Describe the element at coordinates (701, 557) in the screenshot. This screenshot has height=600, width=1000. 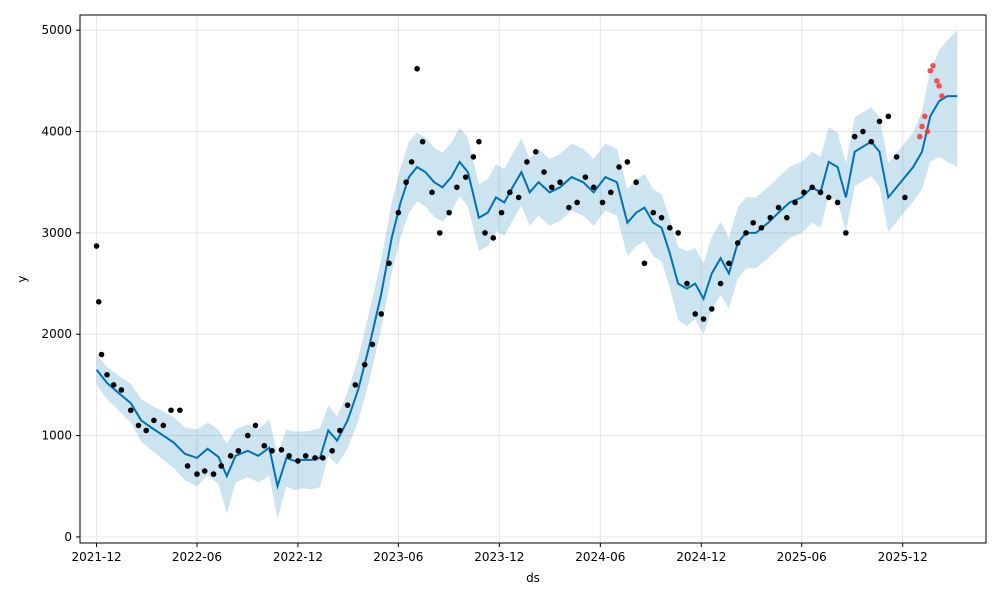
I see `x-tick-label: 2024-12` at that location.